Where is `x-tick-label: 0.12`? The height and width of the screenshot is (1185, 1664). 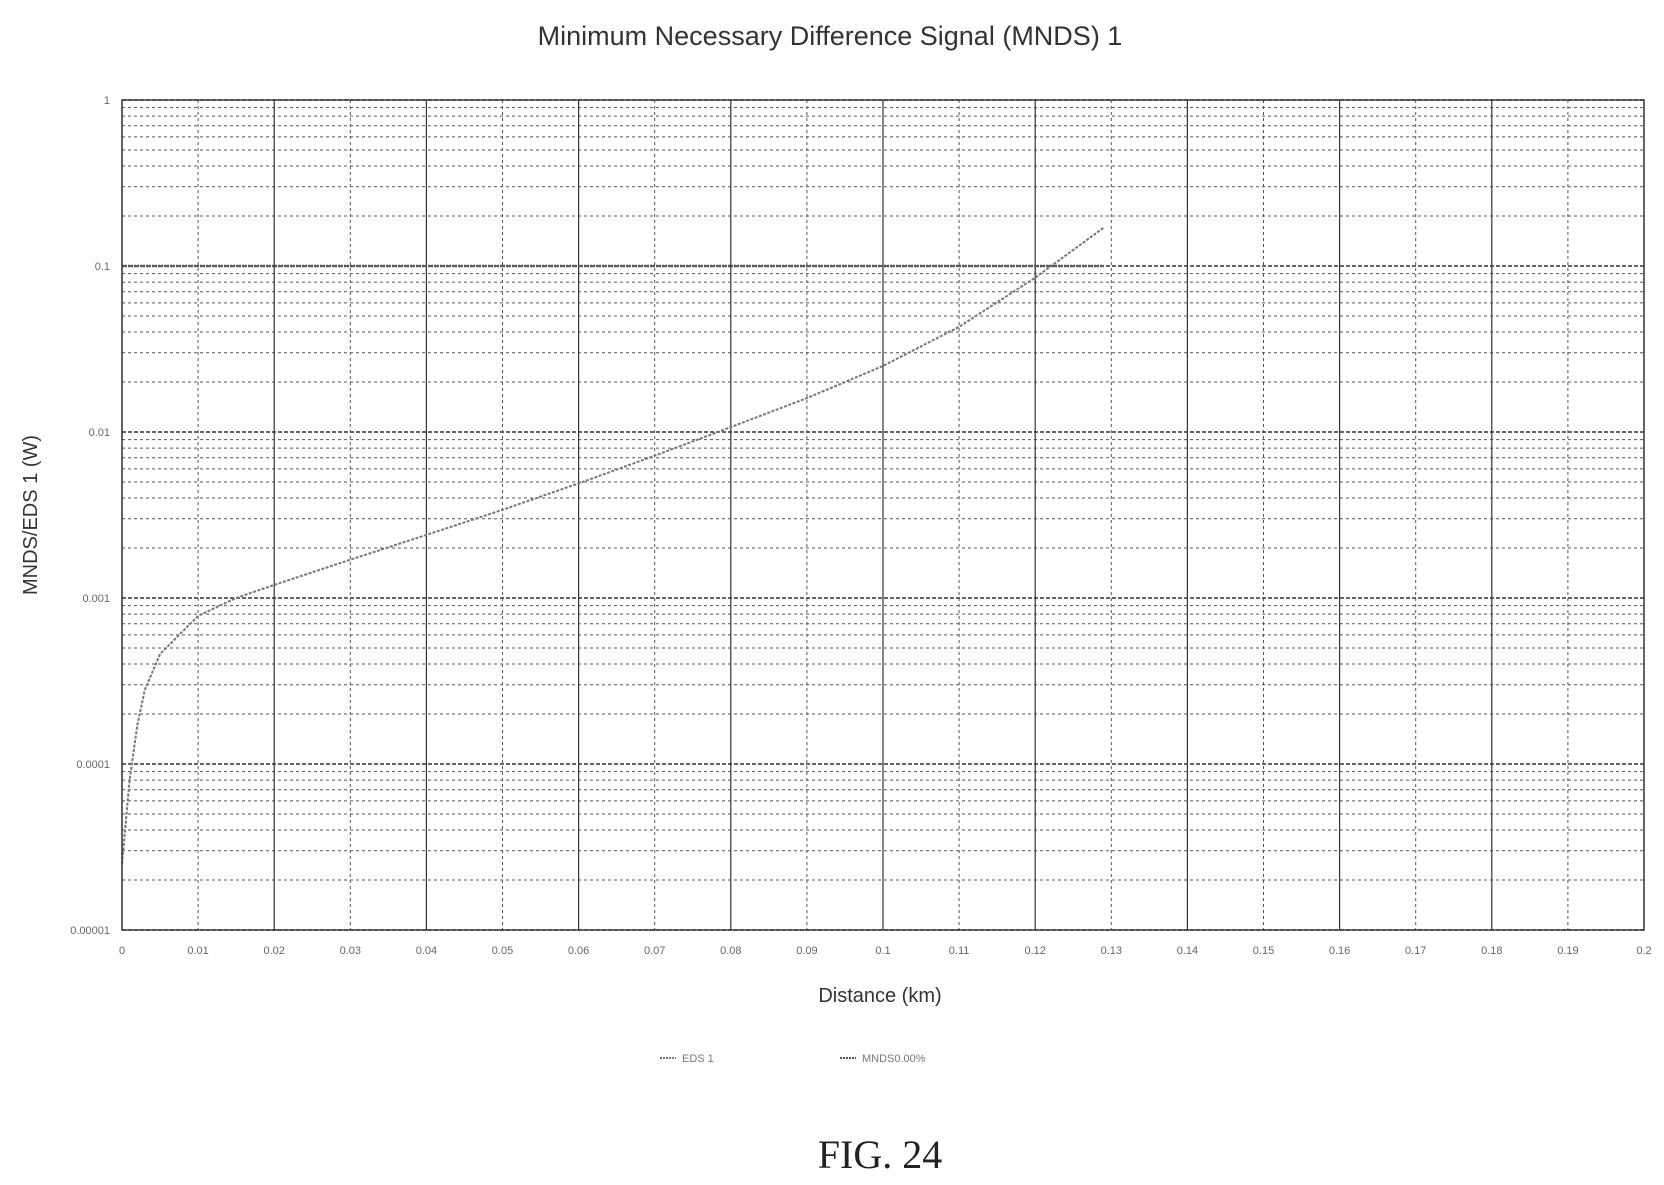 x-tick-label: 0.12 is located at coordinates (1034, 951).